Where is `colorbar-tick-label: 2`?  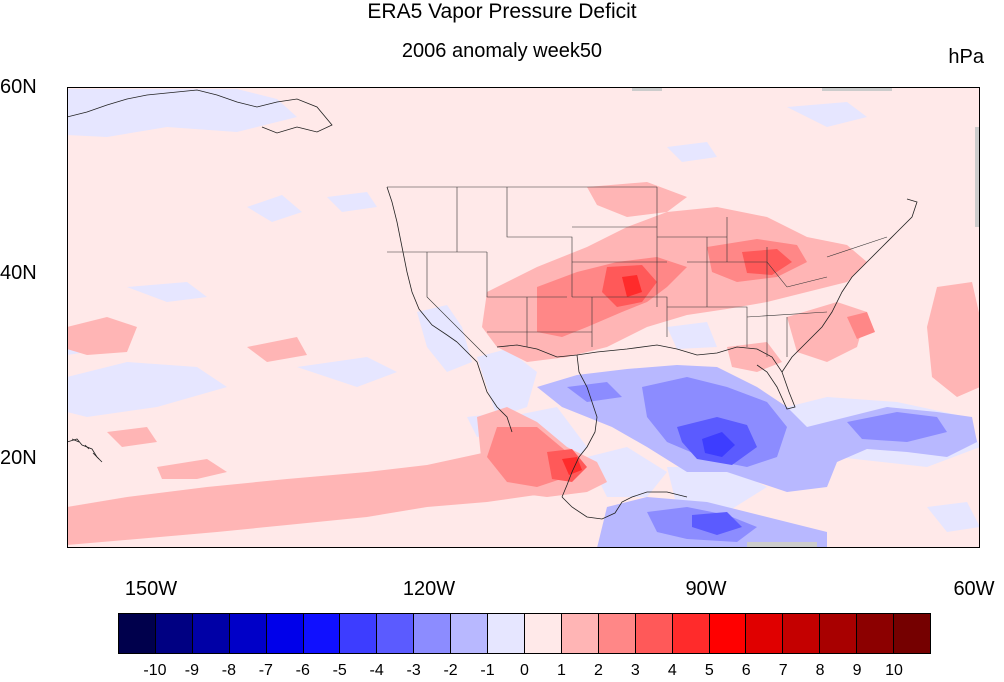 colorbar-tick-label: 2 is located at coordinates (598, 670).